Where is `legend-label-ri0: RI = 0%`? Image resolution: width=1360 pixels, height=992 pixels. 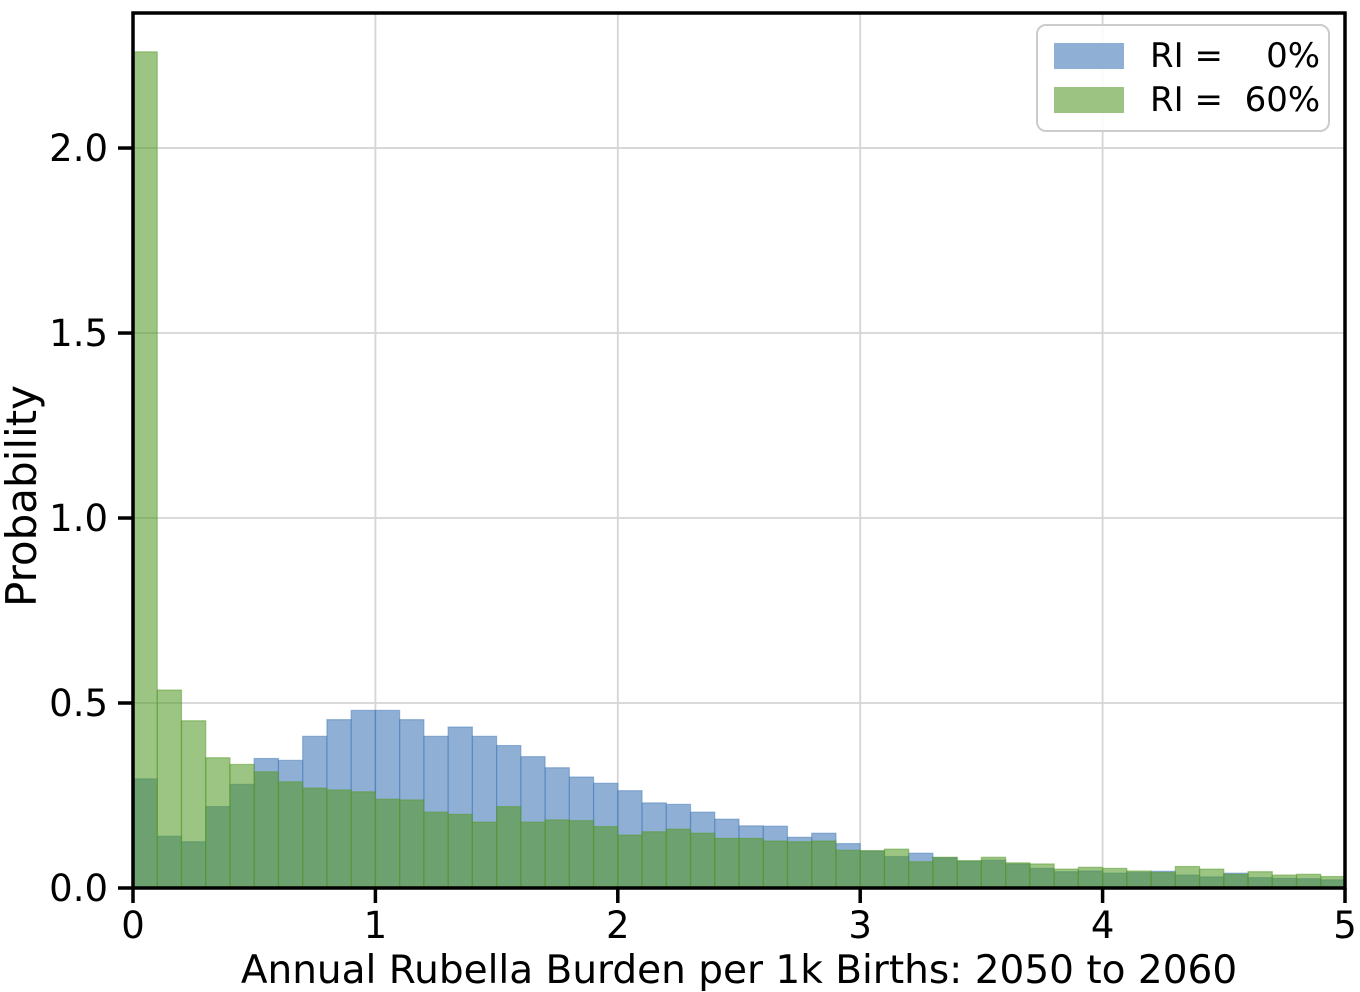 legend-label-ri0: RI = 0% is located at coordinates (1235, 56).